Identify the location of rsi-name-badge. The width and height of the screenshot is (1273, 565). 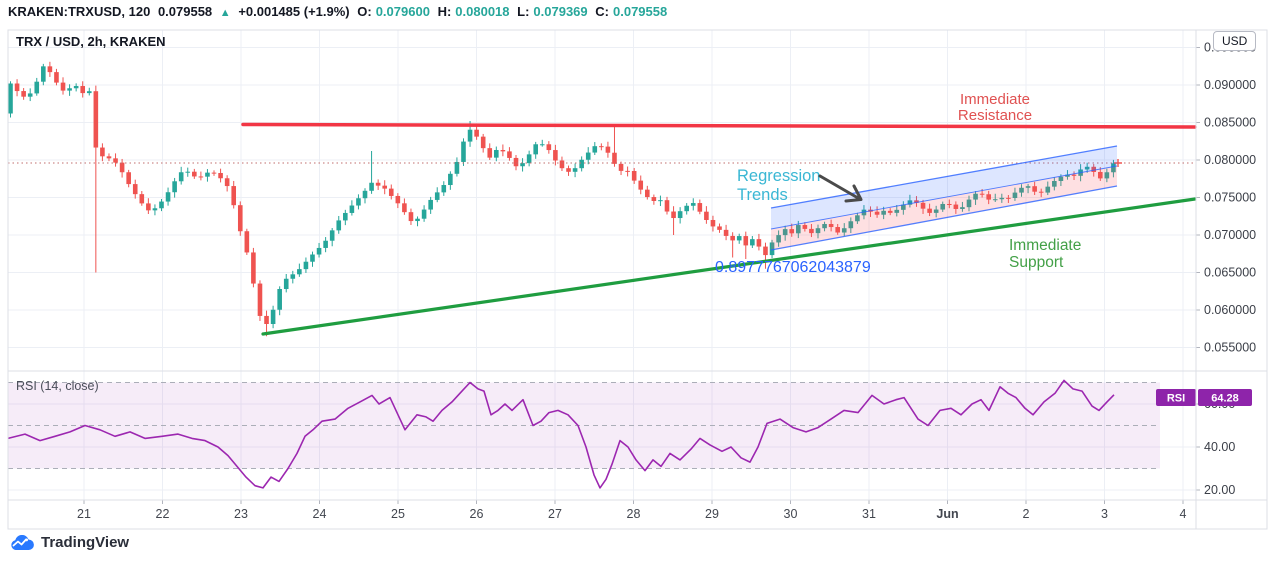
(1176, 397).